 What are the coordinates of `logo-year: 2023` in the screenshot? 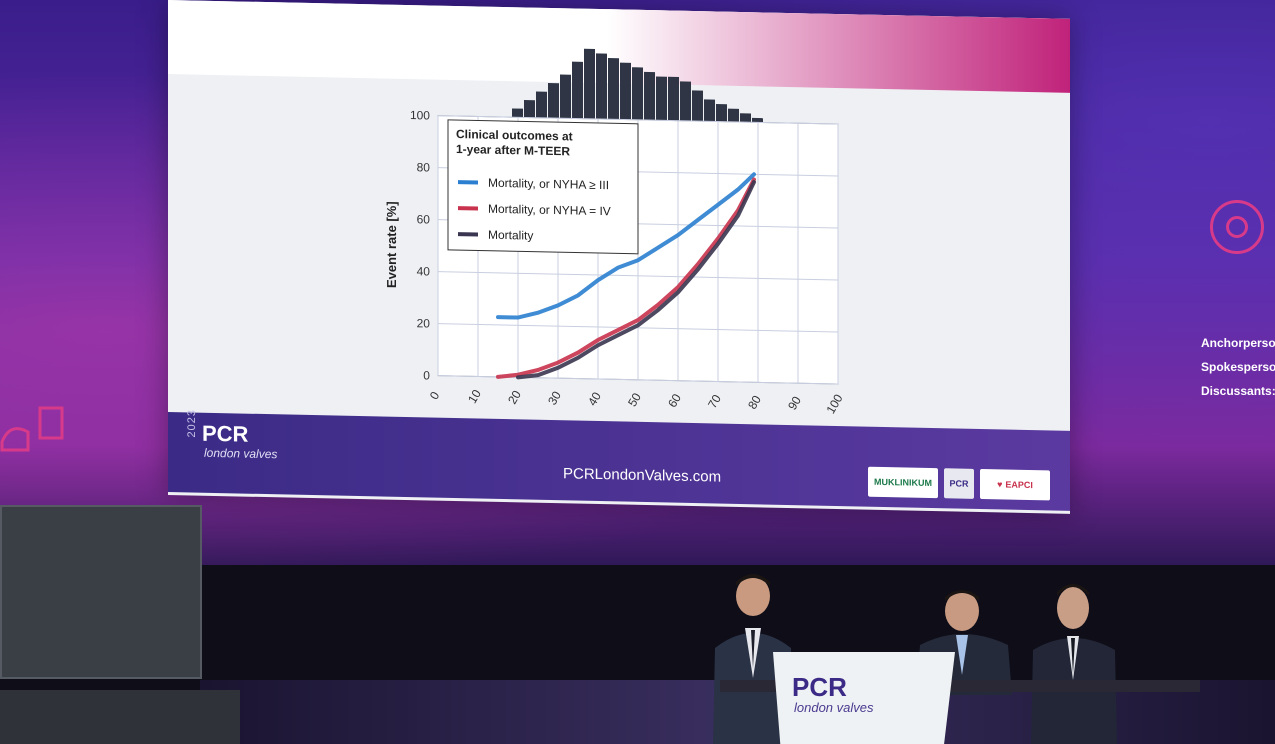 It's located at (192, 423).